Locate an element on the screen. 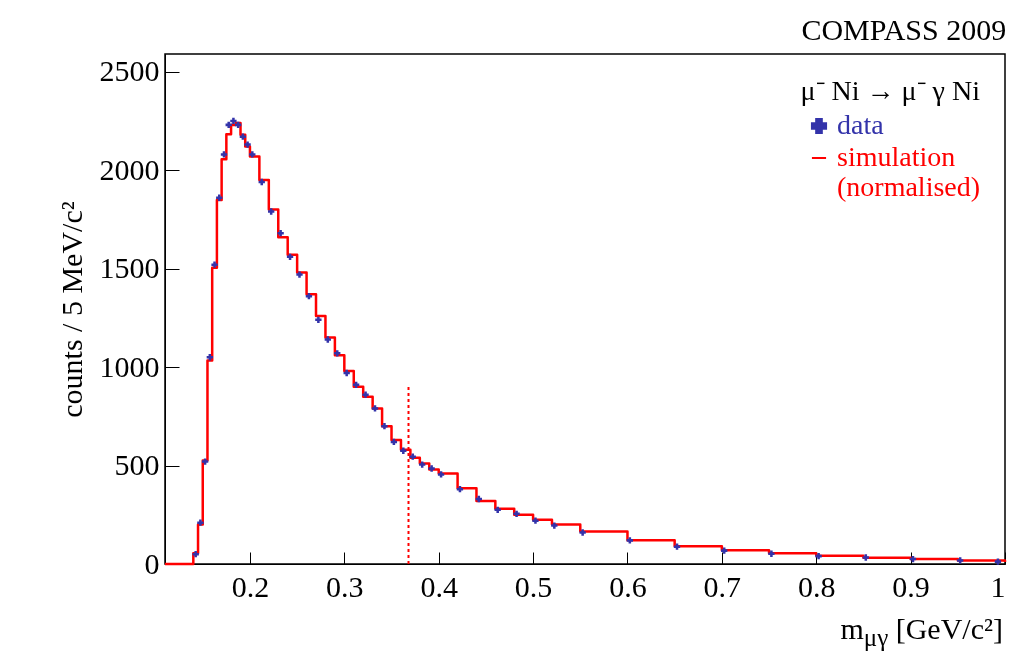 The image size is (1017, 664). chart-title: COMPASS 2009 is located at coordinates (904, 29).